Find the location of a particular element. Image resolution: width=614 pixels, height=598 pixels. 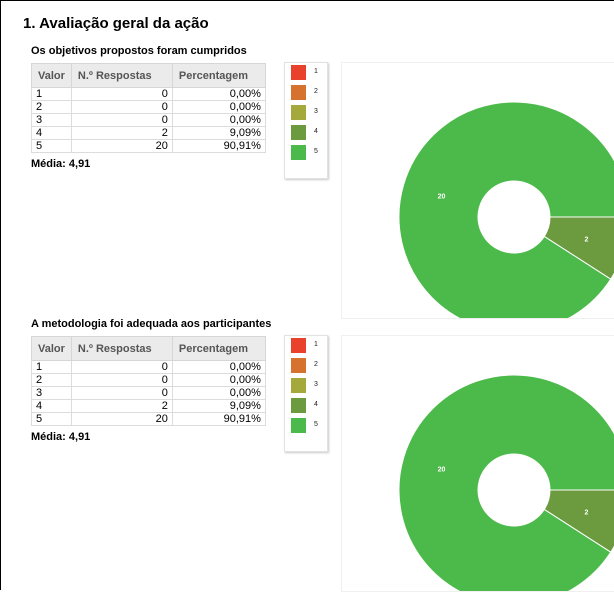

page-title: 1. Avaliação geral da ação is located at coordinates (116, 23).